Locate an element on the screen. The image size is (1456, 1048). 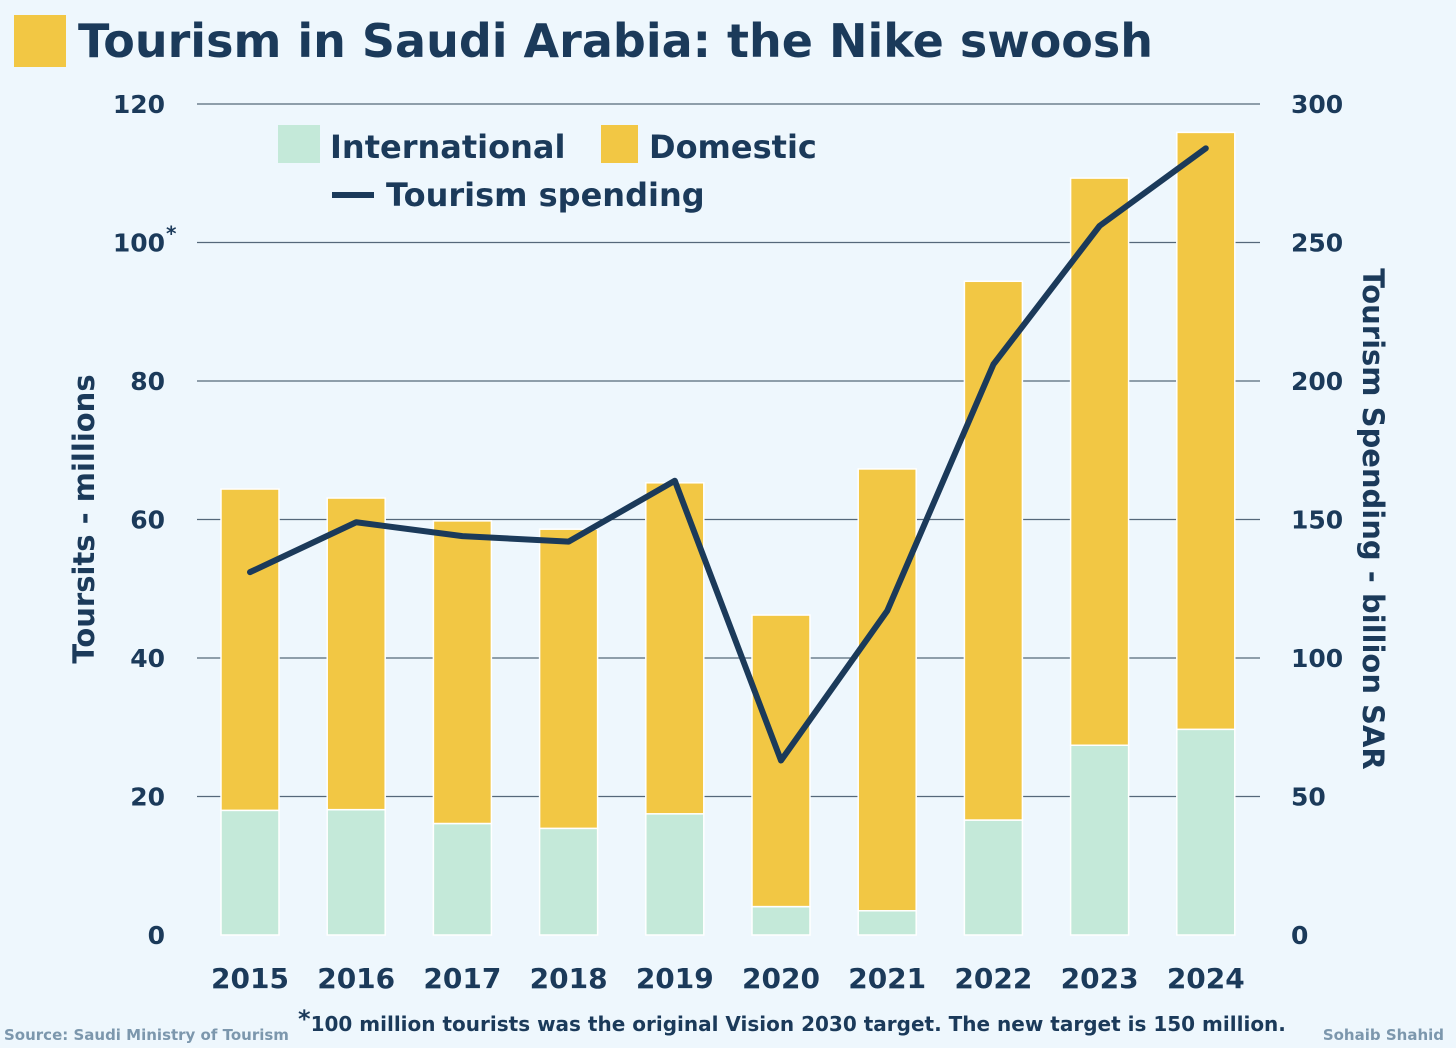
y-left-tick-label: 60 is located at coordinates (147, 520).